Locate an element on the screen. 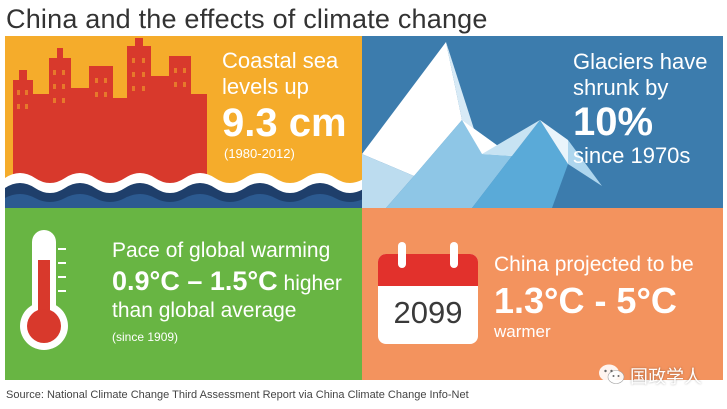 The width and height of the screenshot is (727, 409). calendar-year: 2099 is located at coordinates (428, 312).